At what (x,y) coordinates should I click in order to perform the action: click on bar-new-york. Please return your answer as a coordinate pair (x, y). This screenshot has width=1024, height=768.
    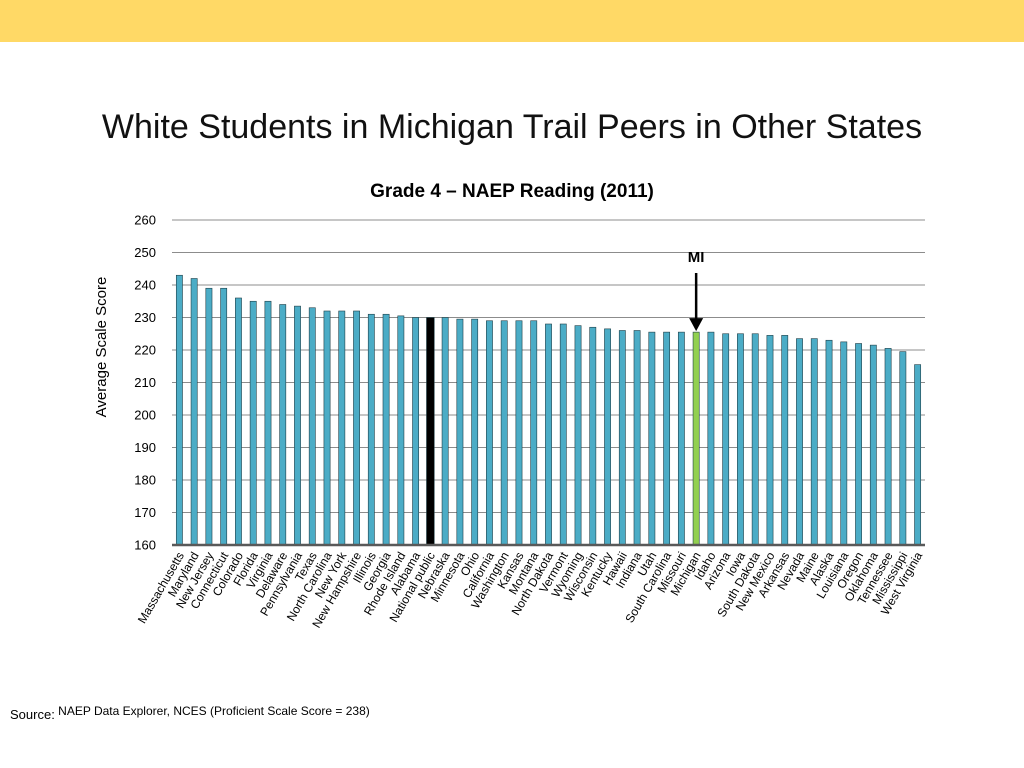
    Looking at the image, I should click on (342, 428).